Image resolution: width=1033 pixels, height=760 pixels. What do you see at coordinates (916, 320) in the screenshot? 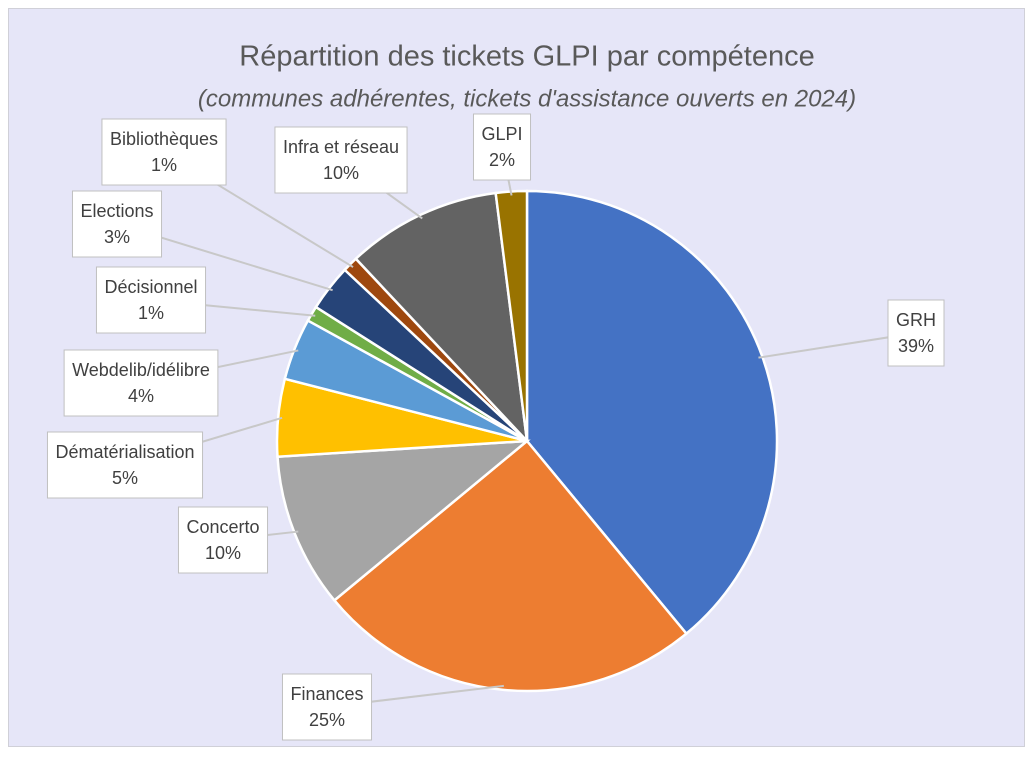
I see `label-name: GRH` at bounding box center [916, 320].